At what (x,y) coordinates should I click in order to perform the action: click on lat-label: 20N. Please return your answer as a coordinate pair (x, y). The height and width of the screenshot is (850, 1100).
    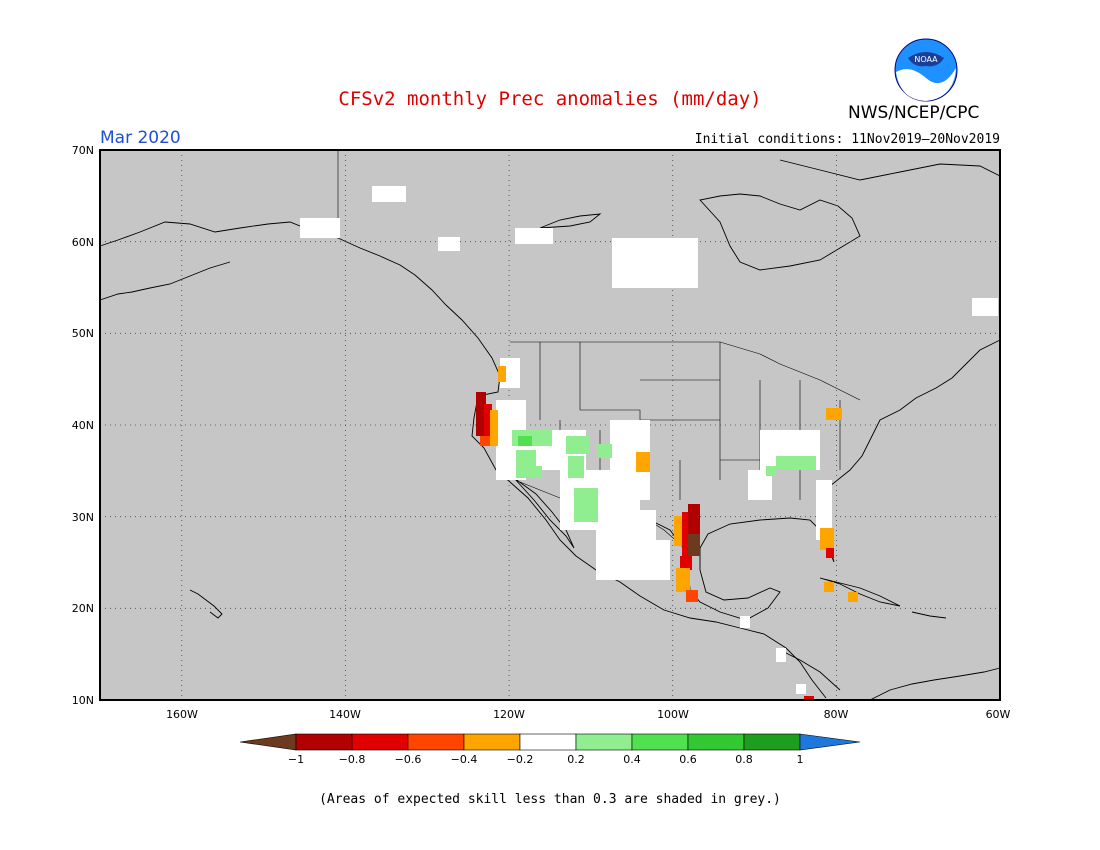
    Looking at the image, I should click on (83, 608).